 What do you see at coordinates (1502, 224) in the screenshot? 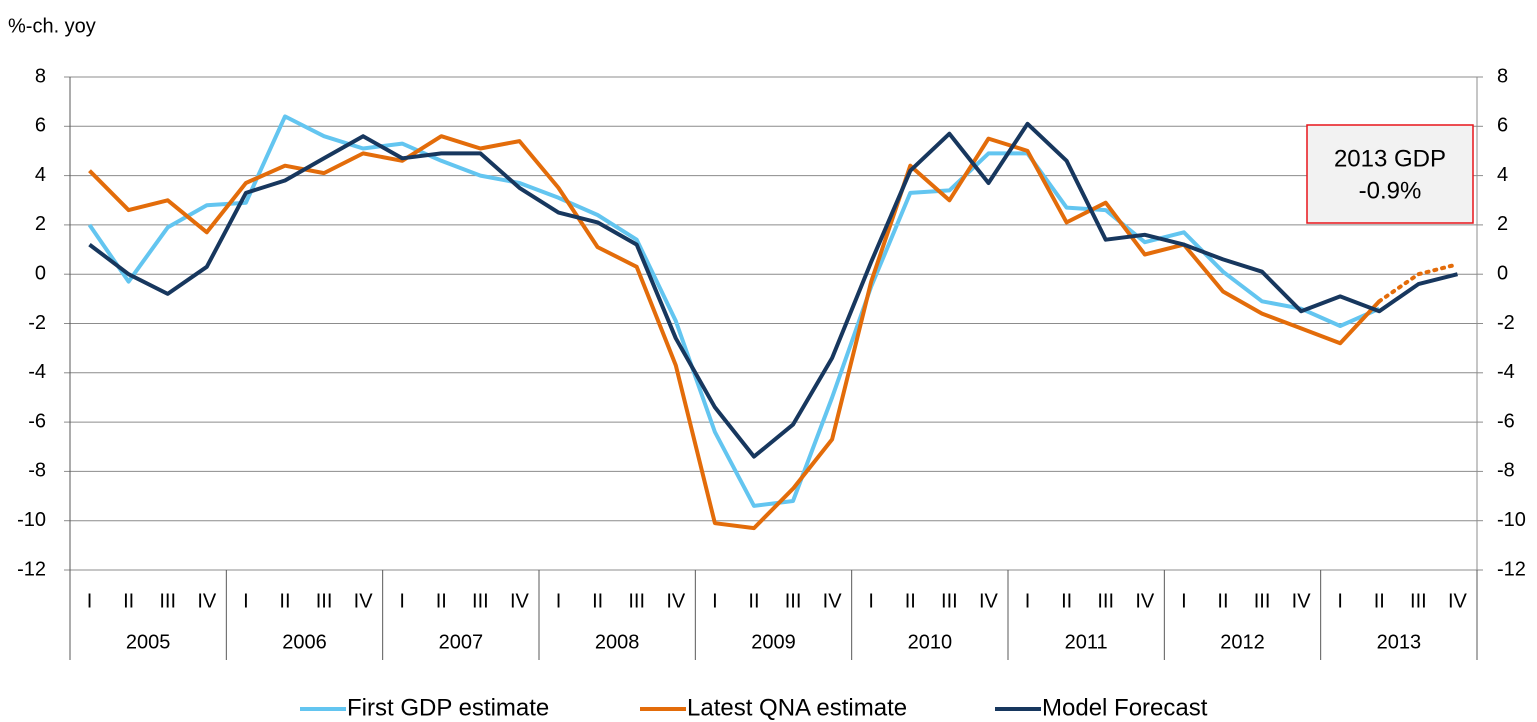
I see `y2-tick-label: 2` at bounding box center [1502, 224].